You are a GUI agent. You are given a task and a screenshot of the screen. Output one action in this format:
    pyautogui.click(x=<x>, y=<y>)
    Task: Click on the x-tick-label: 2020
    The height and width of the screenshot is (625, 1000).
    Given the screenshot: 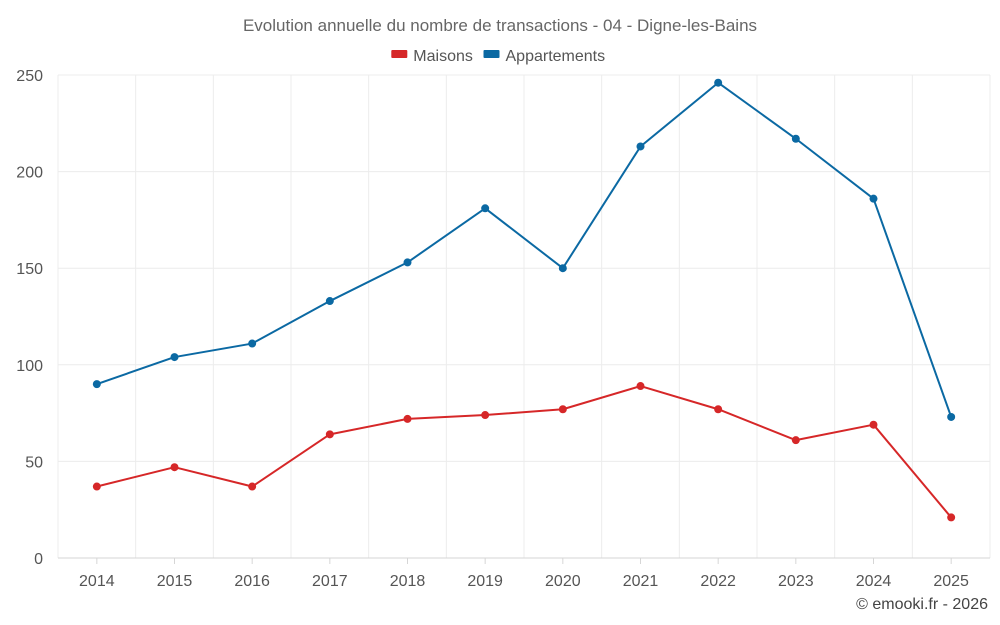 What is the action you would take?
    pyautogui.click(x=563, y=581)
    